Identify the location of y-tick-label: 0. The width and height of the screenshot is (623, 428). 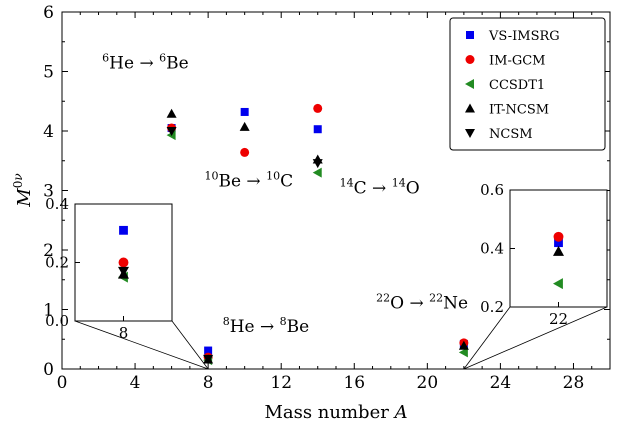
(48, 370).